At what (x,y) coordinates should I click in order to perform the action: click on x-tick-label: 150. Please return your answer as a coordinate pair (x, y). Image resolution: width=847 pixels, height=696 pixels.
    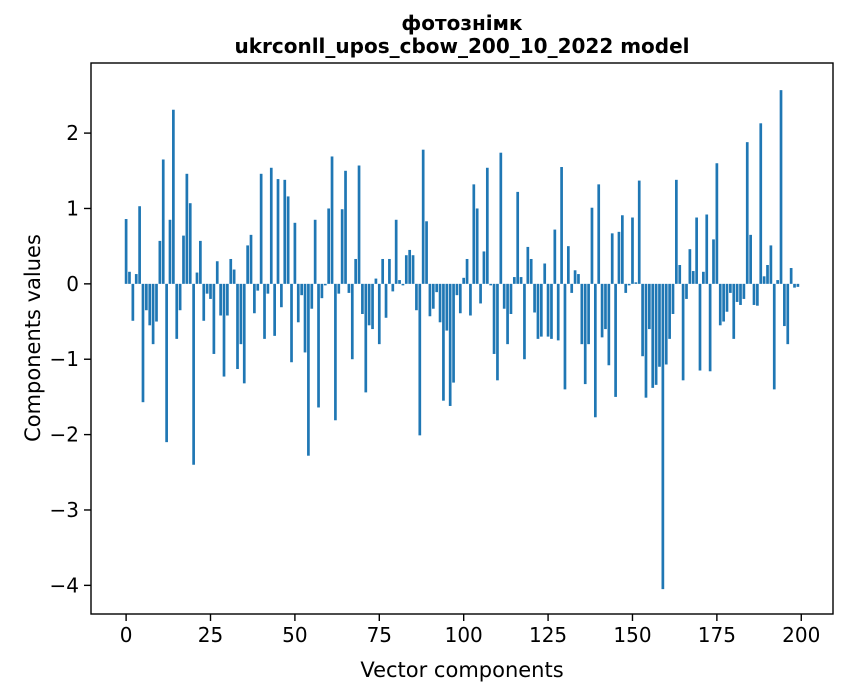
    Looking at the image, I should click on (632, 635).